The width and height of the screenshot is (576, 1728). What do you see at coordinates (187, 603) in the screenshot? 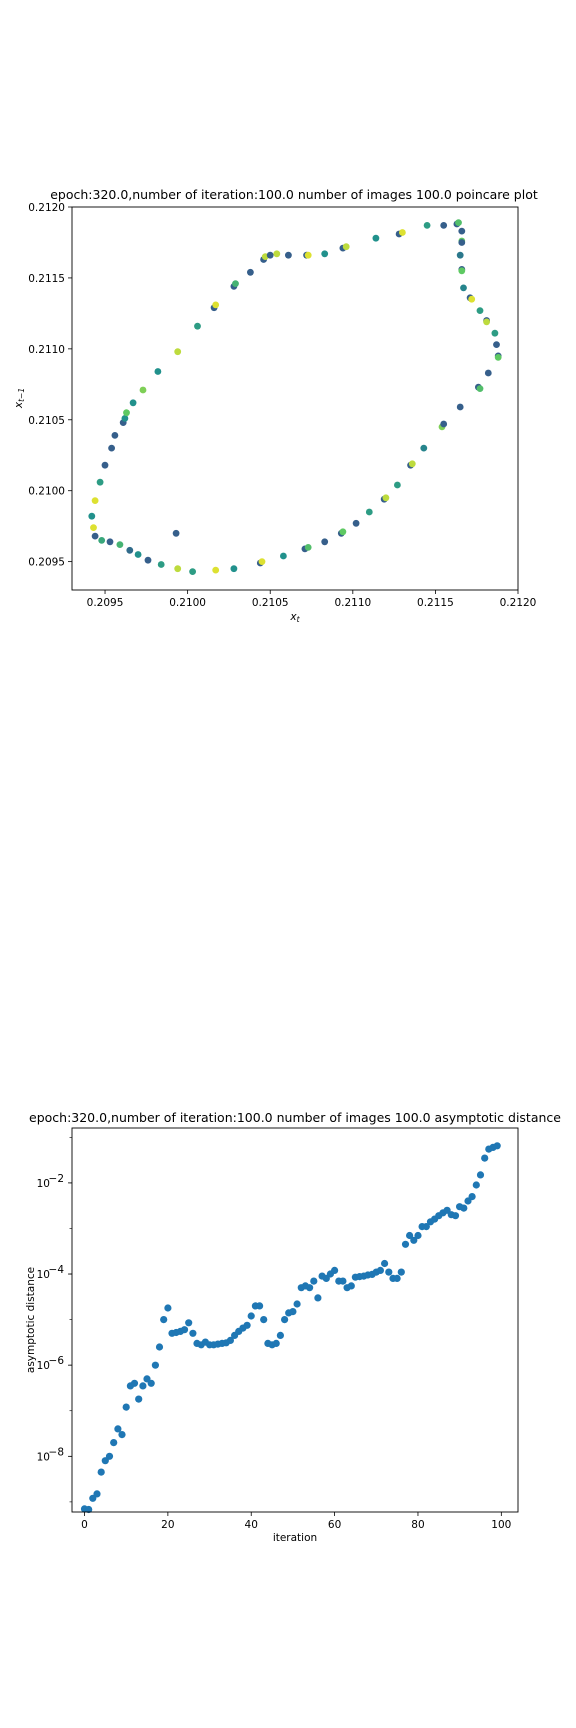
I see `poincare-x-tick-label: 0.2100` at bounding box center [187, 603].